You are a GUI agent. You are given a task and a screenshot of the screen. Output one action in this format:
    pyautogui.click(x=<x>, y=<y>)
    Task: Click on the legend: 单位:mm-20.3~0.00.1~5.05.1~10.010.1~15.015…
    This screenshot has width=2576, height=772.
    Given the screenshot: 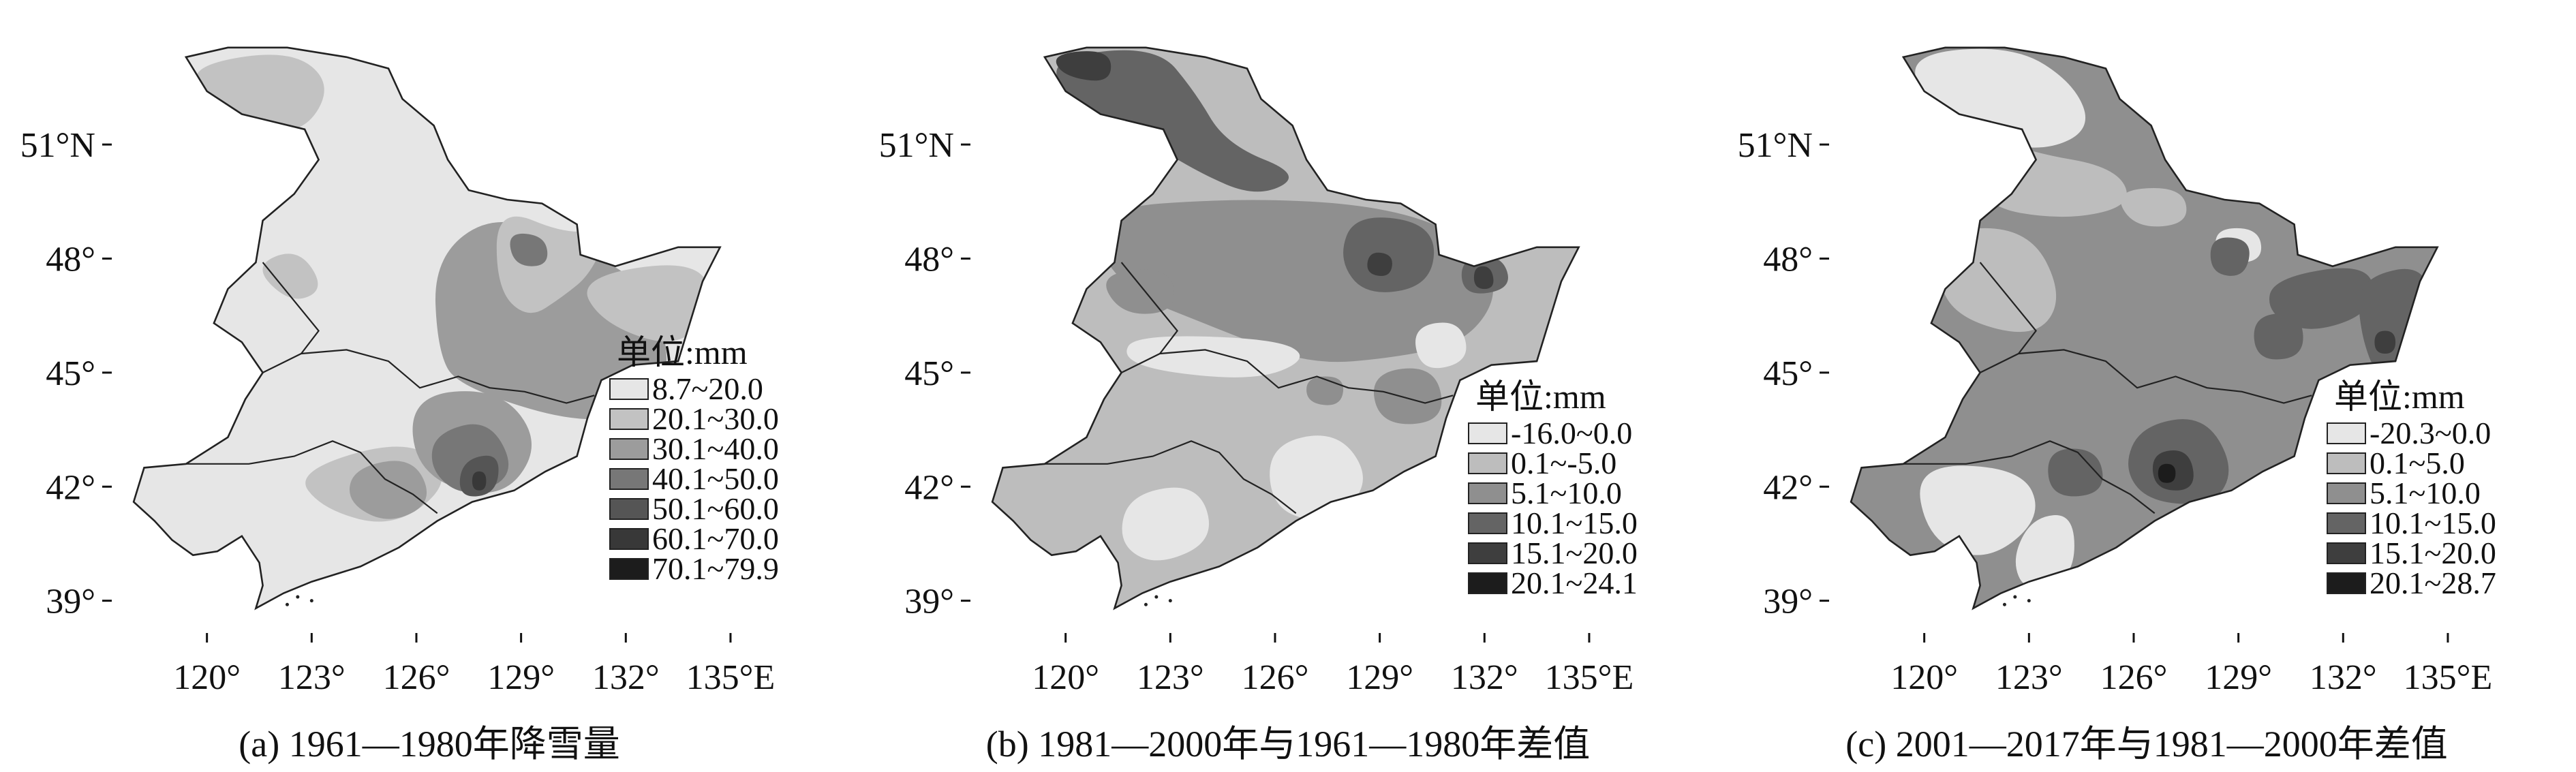 What is the action you would take?
    pyautogui.click(x=2411, y=488)
    